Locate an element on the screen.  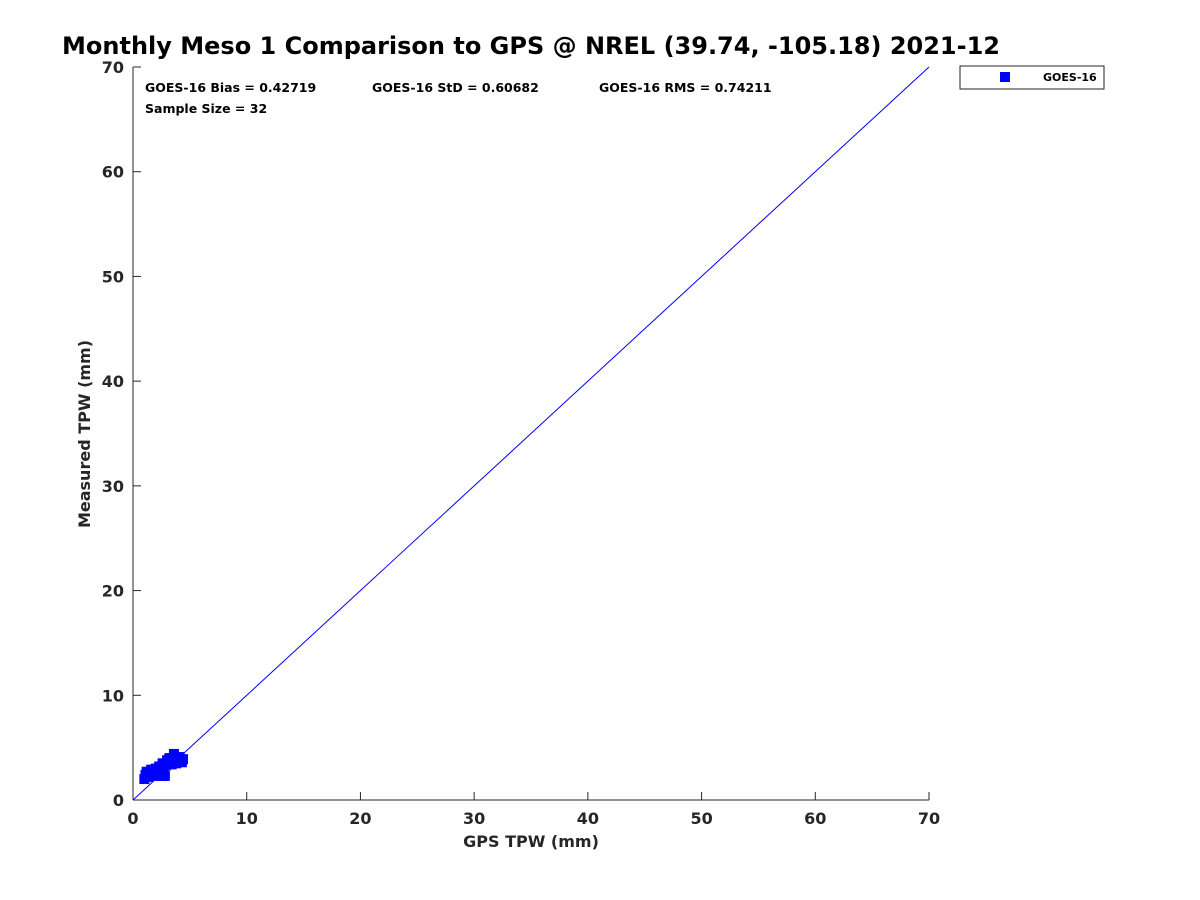
x-tick-label: 50 is located at coordinates (701, 818).